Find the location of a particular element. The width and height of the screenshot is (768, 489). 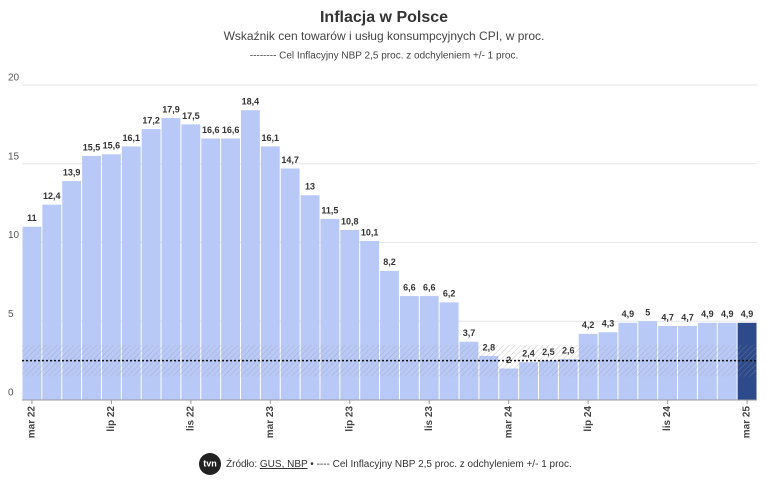

value-label: 17,5 is located at coordinates (191, 116).